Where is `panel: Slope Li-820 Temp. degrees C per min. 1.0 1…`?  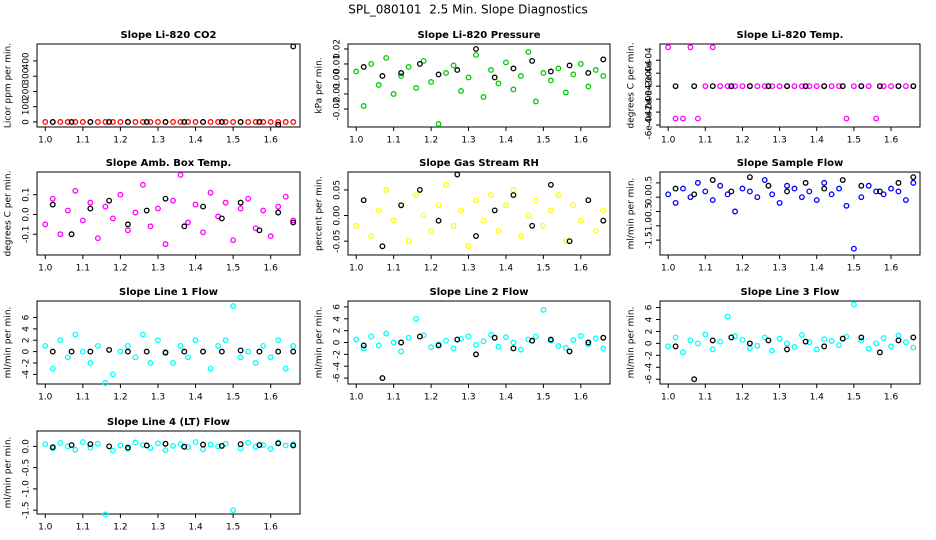
panel: Slope Li-820 Temp. degrees C per min. 1.0 1… is located at coordinates (774, 88).